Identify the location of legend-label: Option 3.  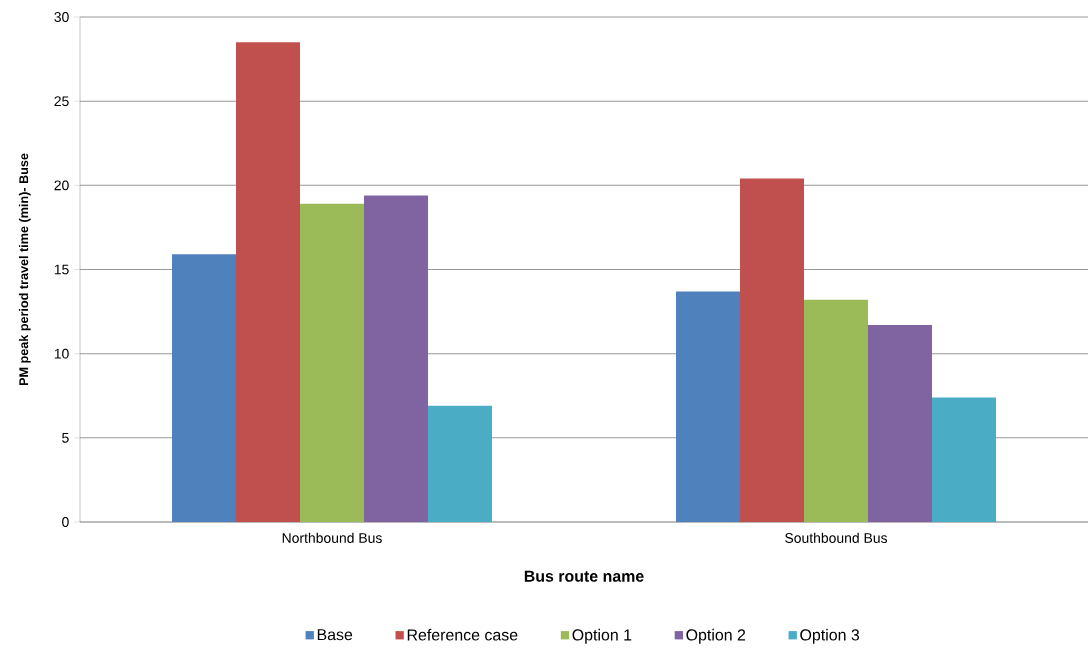
(830, 636).